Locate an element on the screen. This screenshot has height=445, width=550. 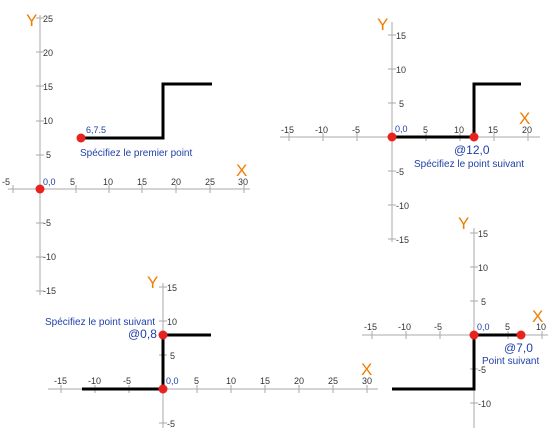
point-label: 6,7.5 is located at coordinates (96, 130).